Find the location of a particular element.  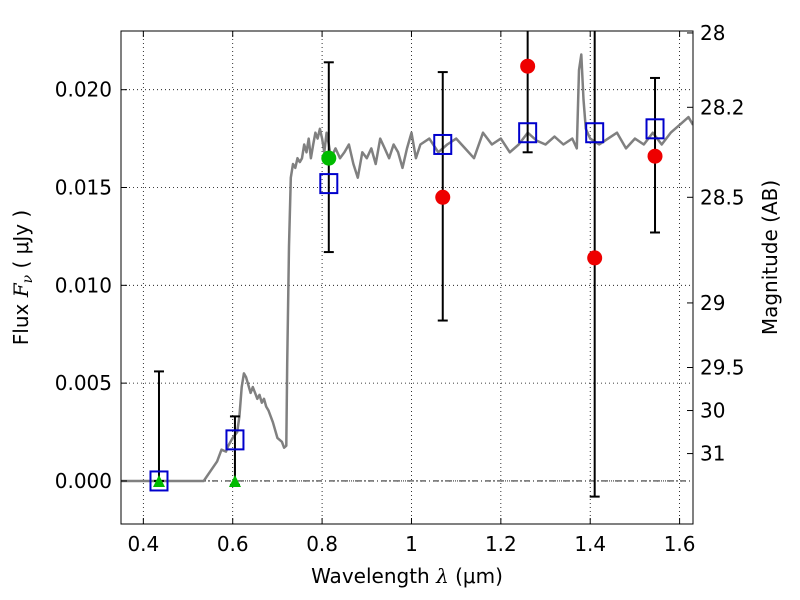

x-tick-label: 0.6 is located at coordinates (233, 544).